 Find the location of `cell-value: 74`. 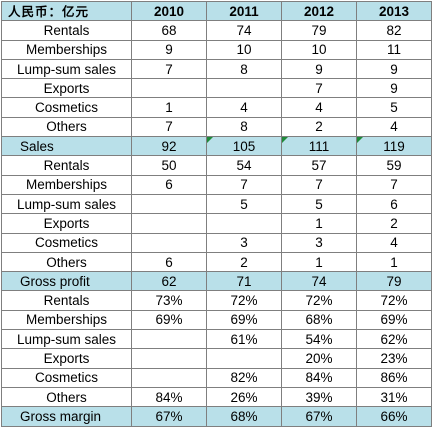

cell-value: 74 is located at coordinates (244, 30).